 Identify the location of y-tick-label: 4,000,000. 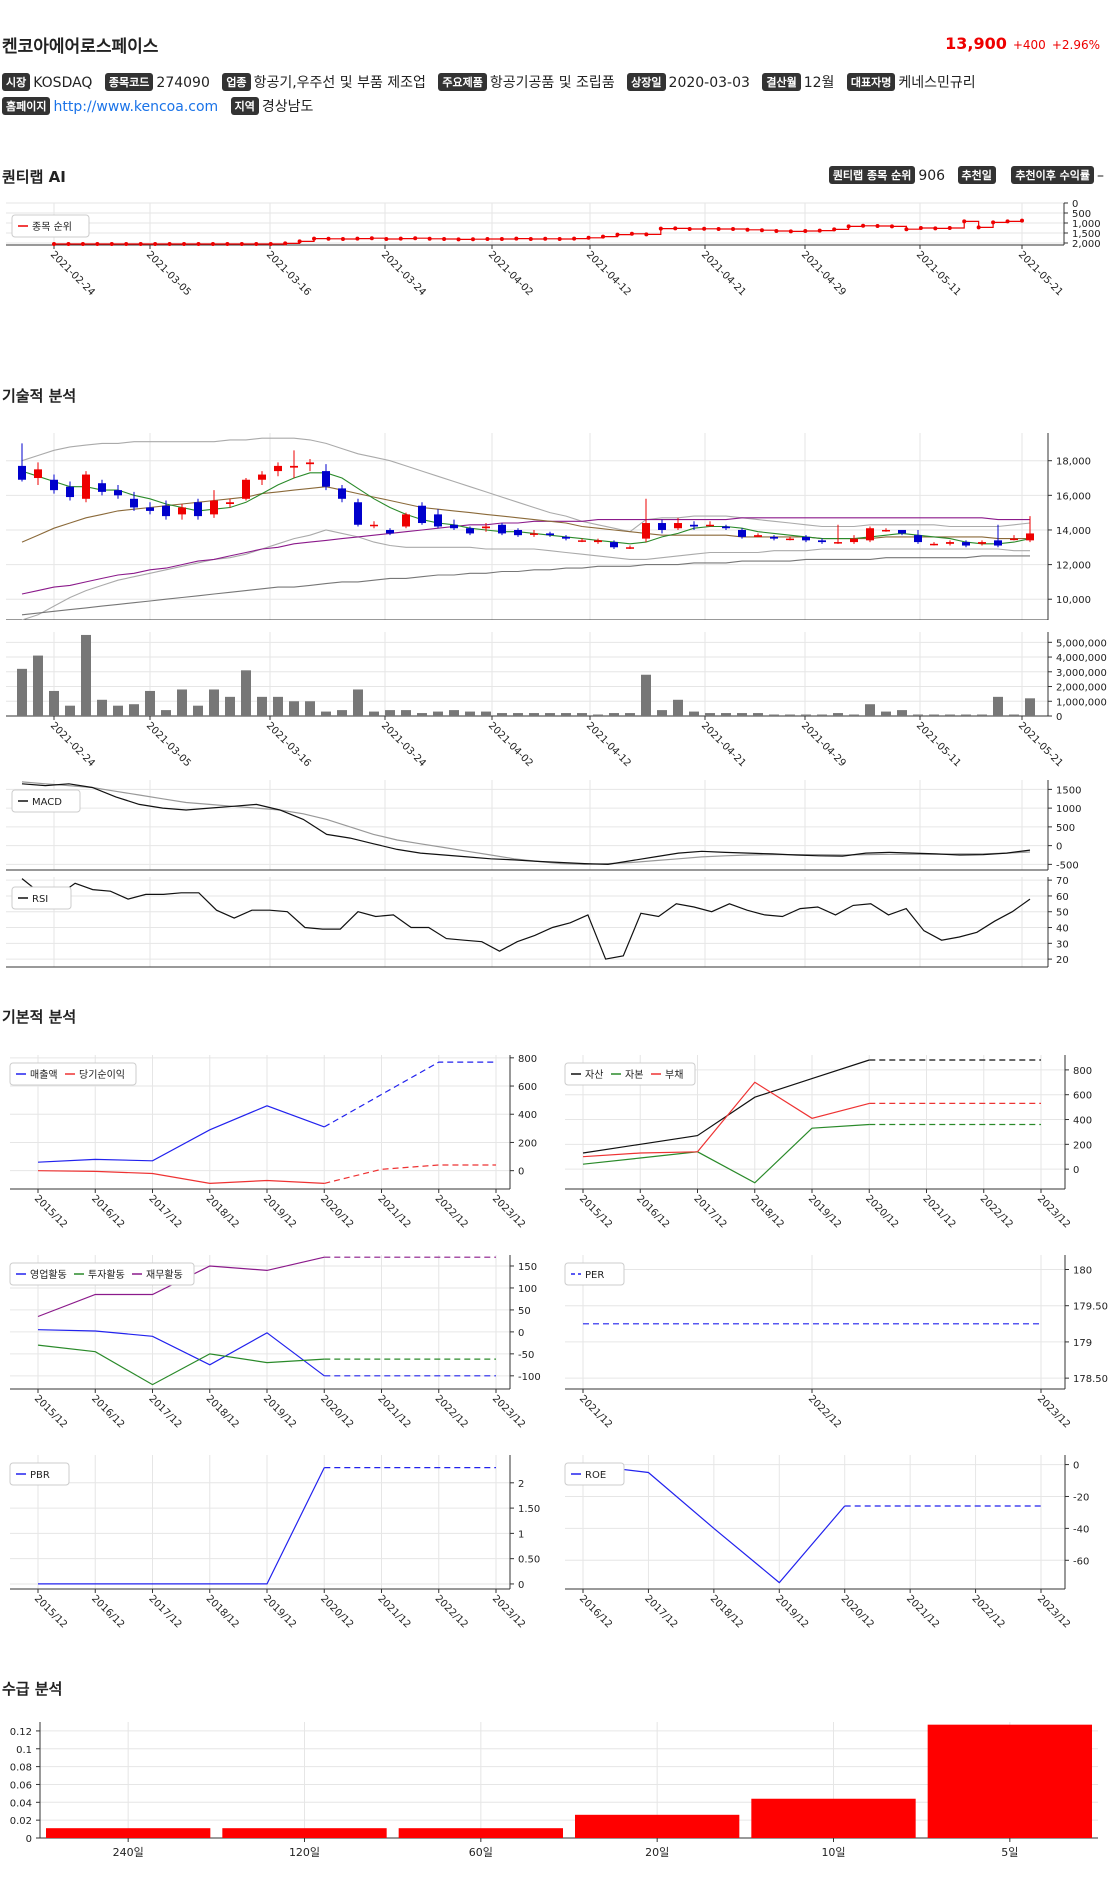
(1081, 658).